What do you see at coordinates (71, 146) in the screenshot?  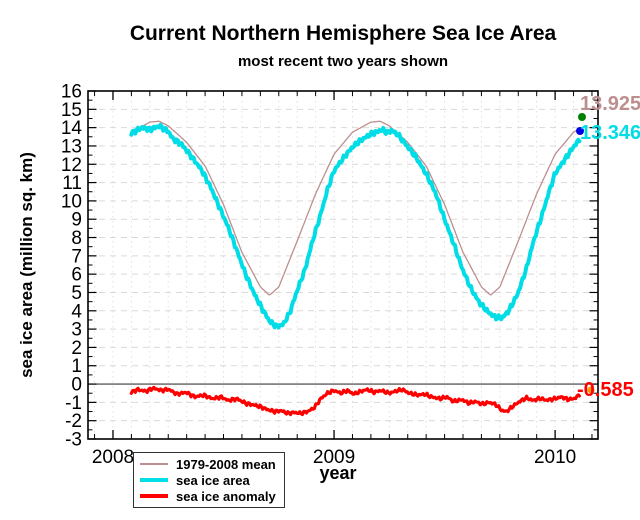 I see `y-tick-label: 13` at bounding box center [71, 146].